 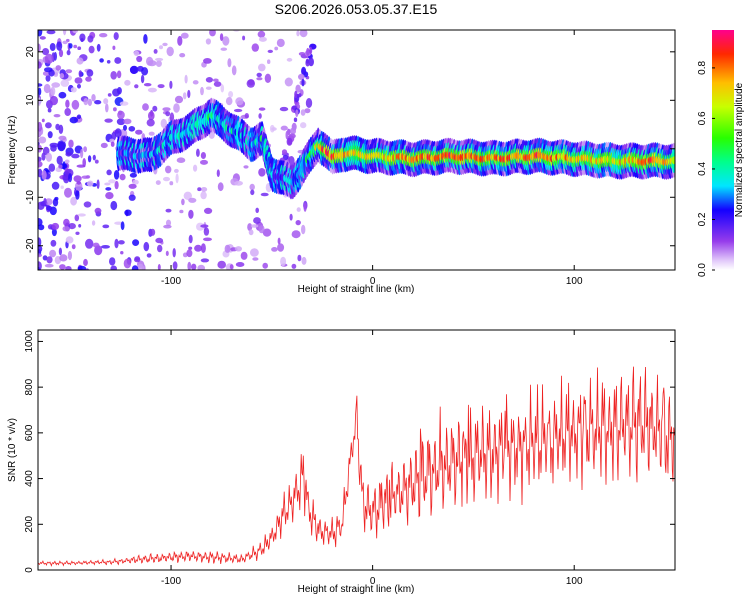 I want to click on x-tick-label: -100, so click(x=171, y=581).